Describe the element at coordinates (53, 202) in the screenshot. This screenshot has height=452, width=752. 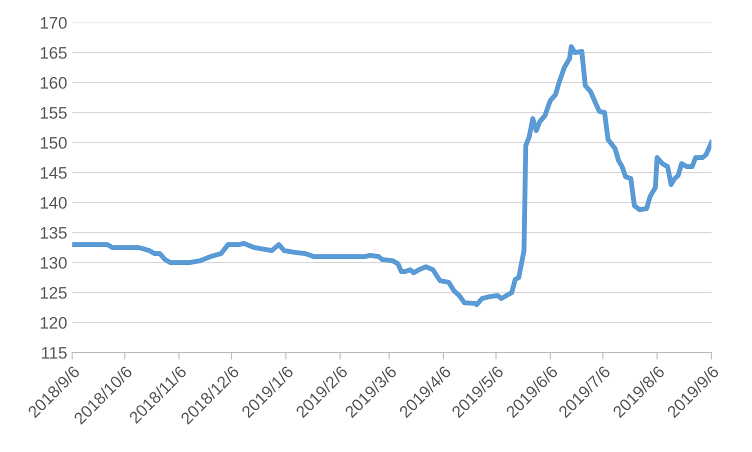
I see `y-tick-label: 140` at that location.